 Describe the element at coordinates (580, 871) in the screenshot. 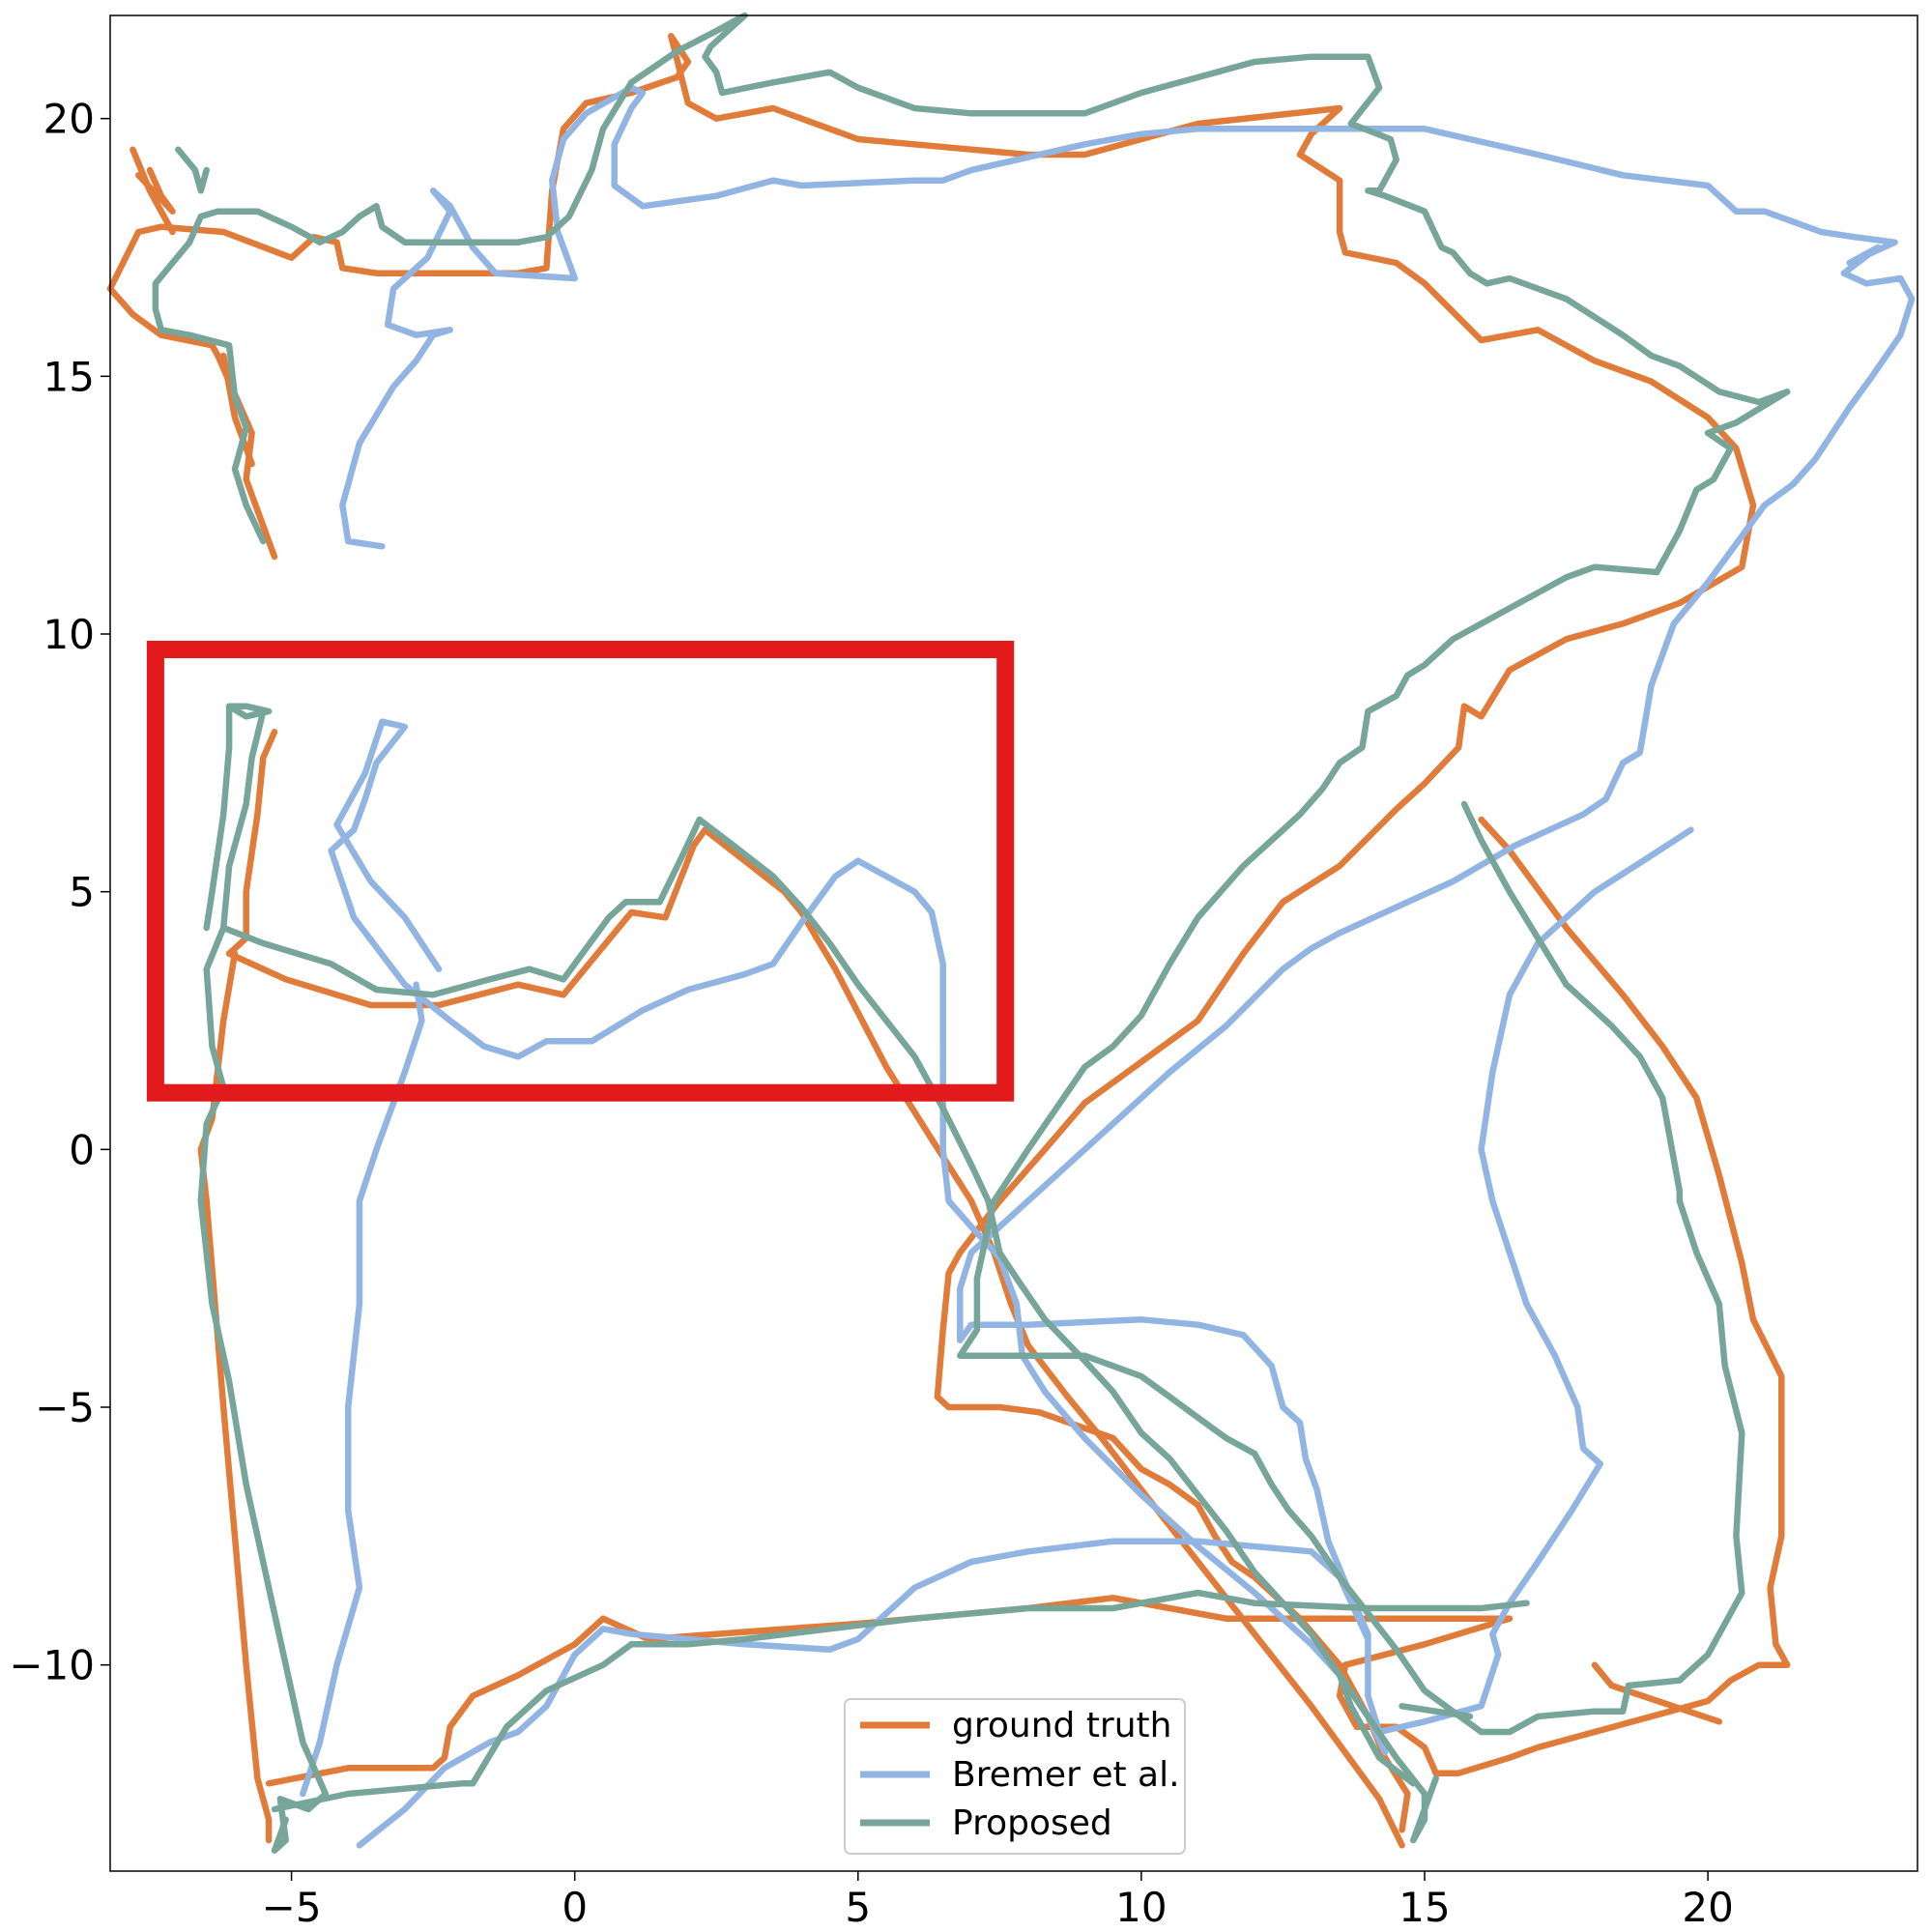

I see `highlight-box` at that location.